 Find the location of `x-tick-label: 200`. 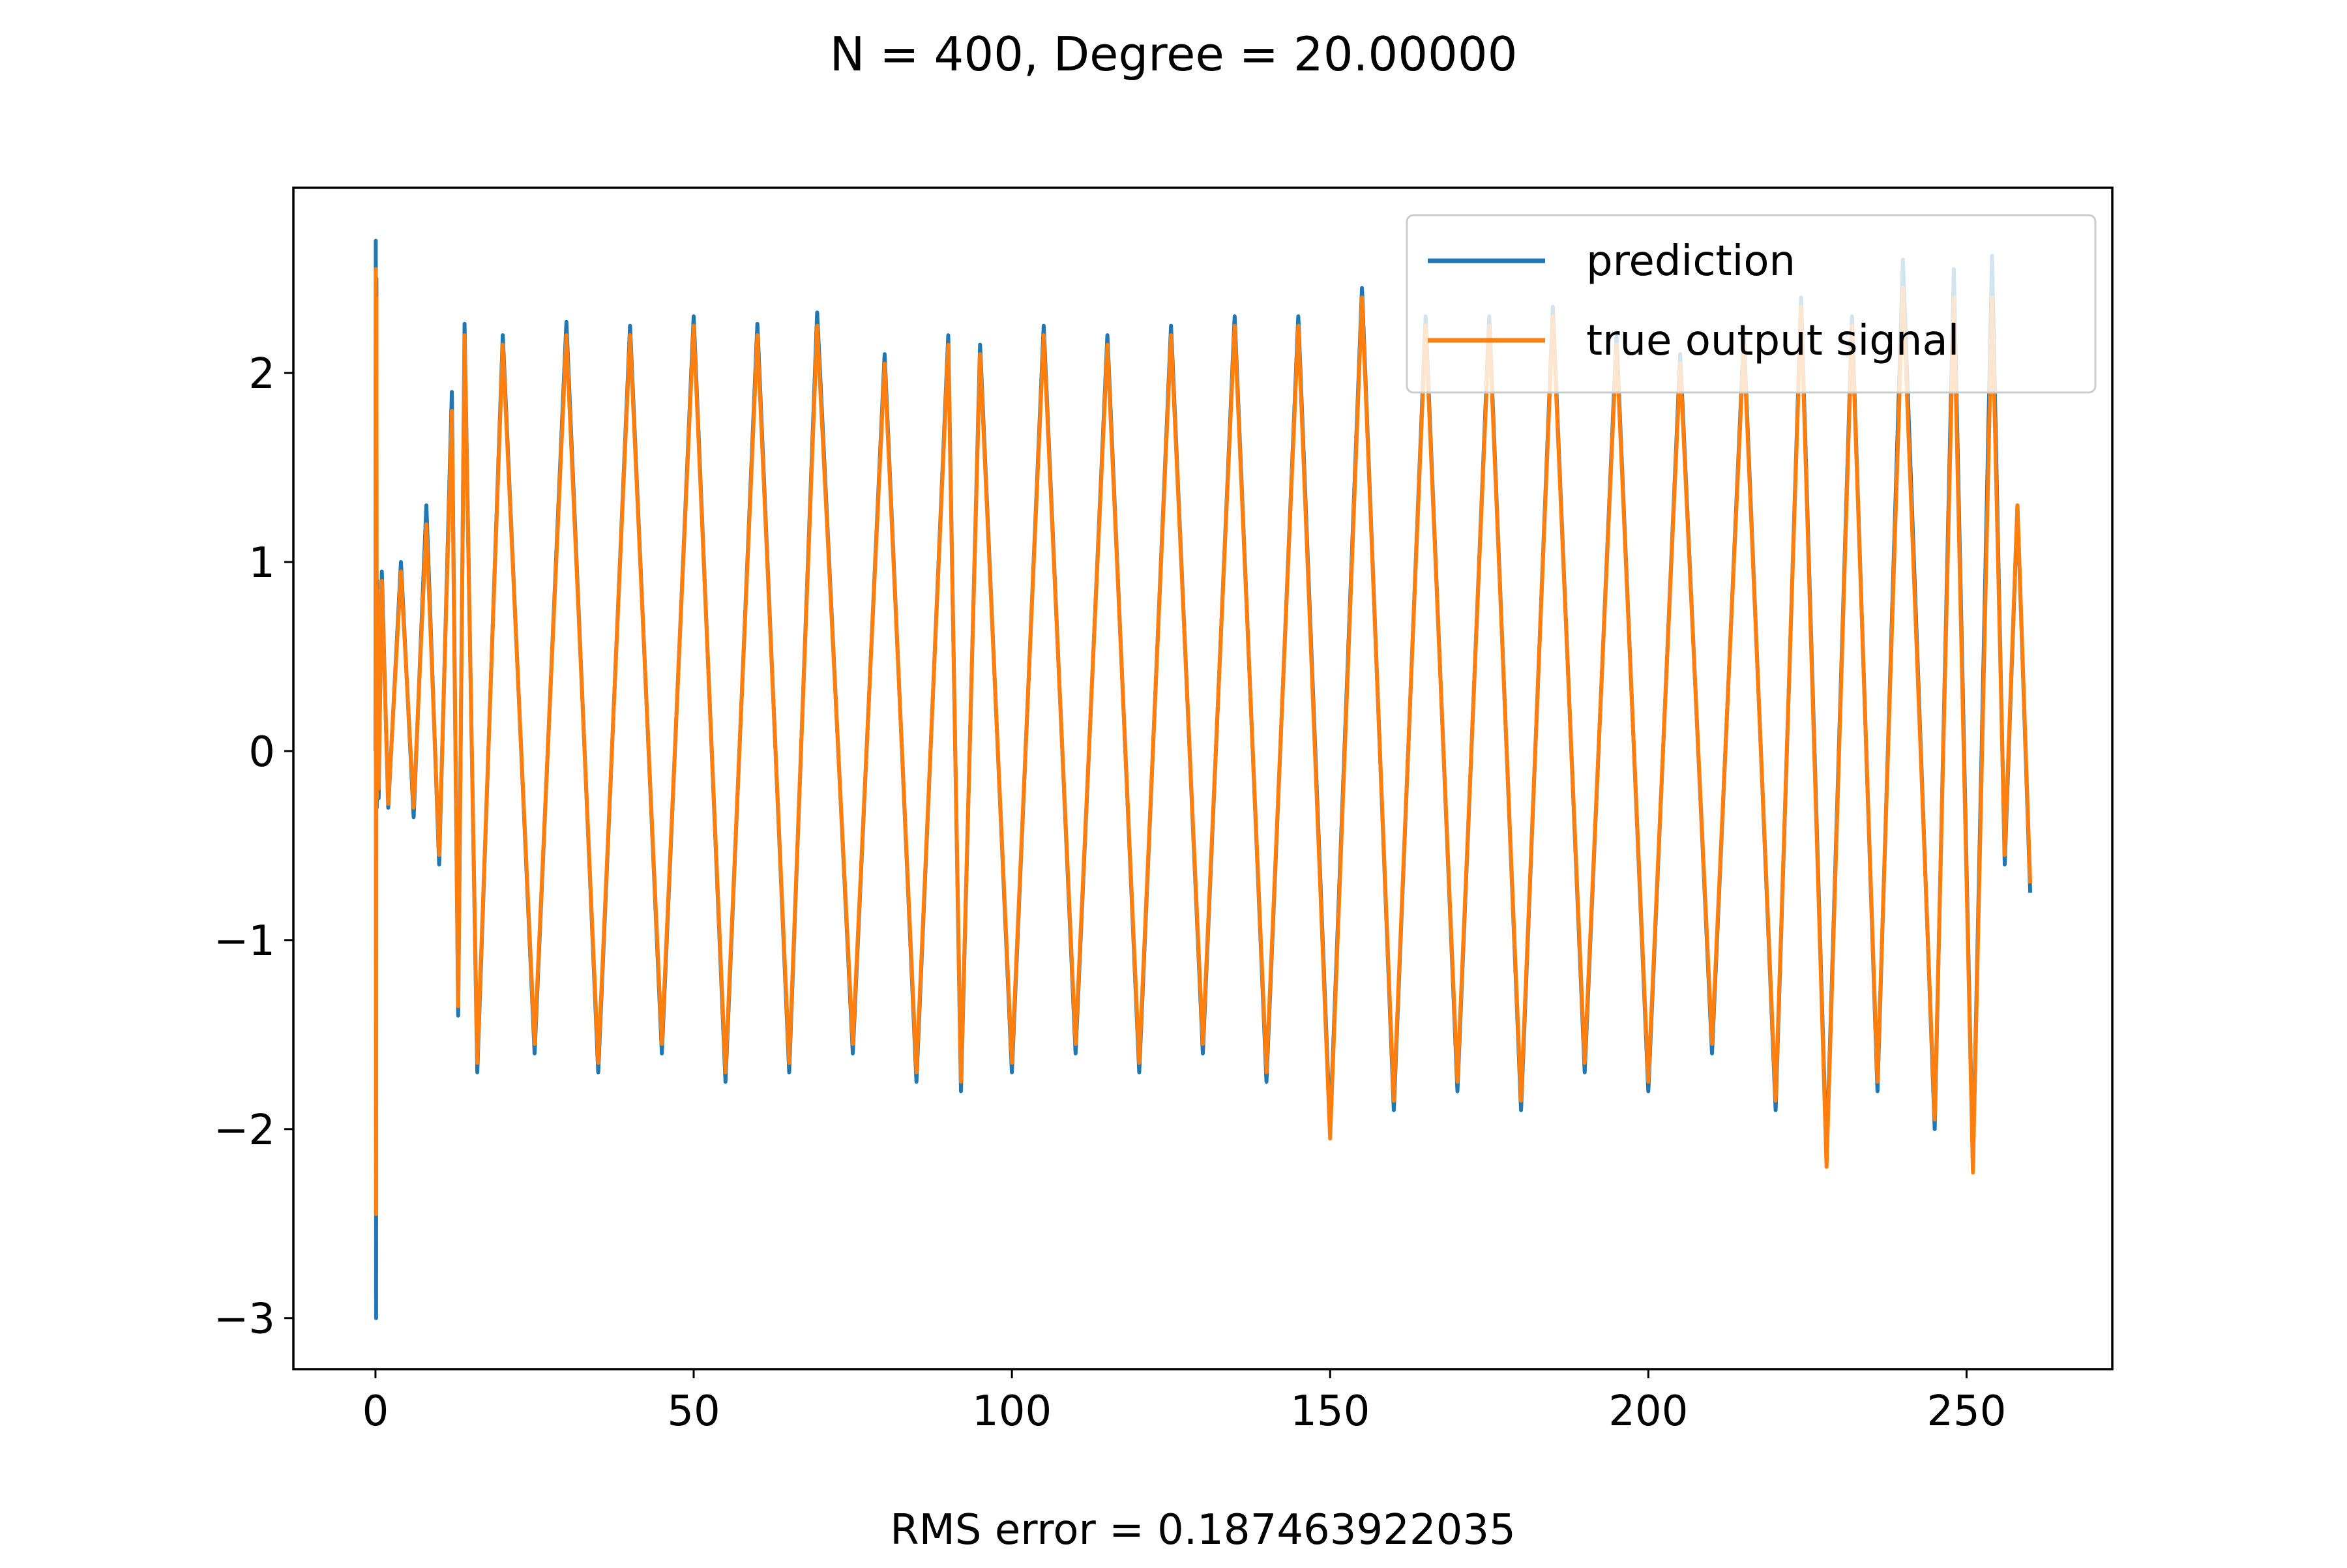

x-tick-label: 200 is located at coordinates (1648, 1411).